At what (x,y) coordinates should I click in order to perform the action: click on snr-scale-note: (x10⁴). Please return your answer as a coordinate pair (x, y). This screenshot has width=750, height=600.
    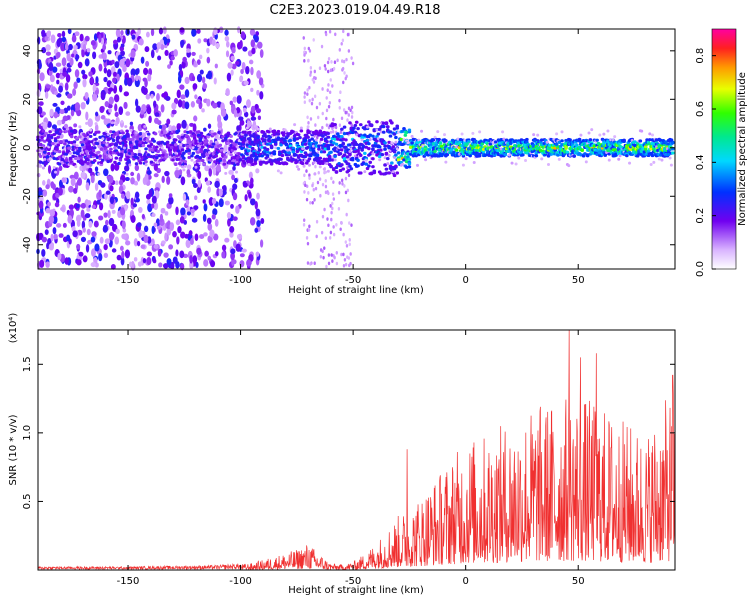
    Looking at the image, I should click on (13, 328).